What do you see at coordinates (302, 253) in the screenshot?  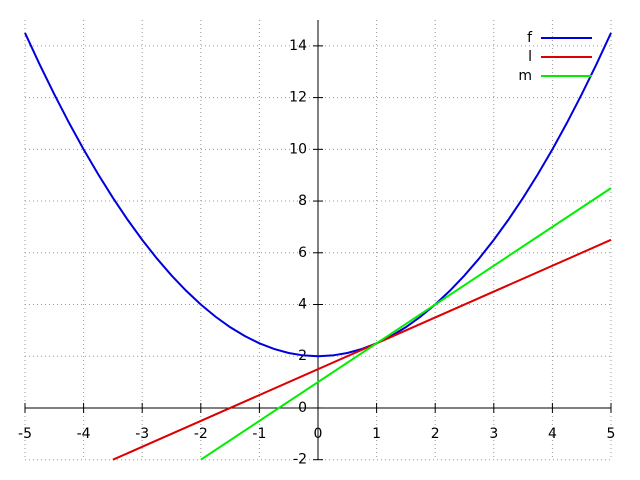 I see `y-tick-label: 6` at bounding box center [302, 253].